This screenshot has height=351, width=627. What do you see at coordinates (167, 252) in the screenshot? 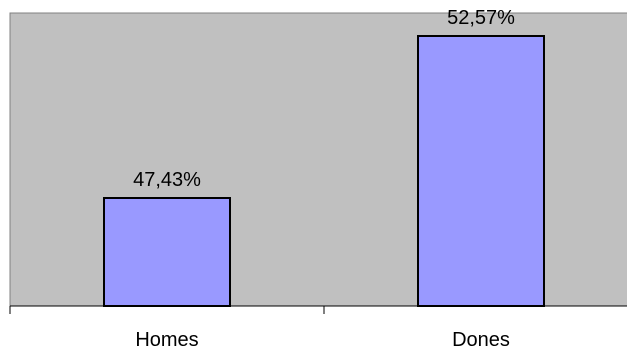
I see `bar-homes` at bounding box center [167, 252].